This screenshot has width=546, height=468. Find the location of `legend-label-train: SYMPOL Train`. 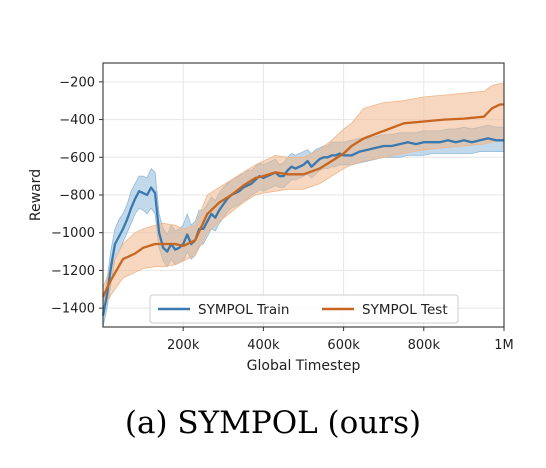

legend-label-train: SYMPOL Train is located at coordinates (243, 310).